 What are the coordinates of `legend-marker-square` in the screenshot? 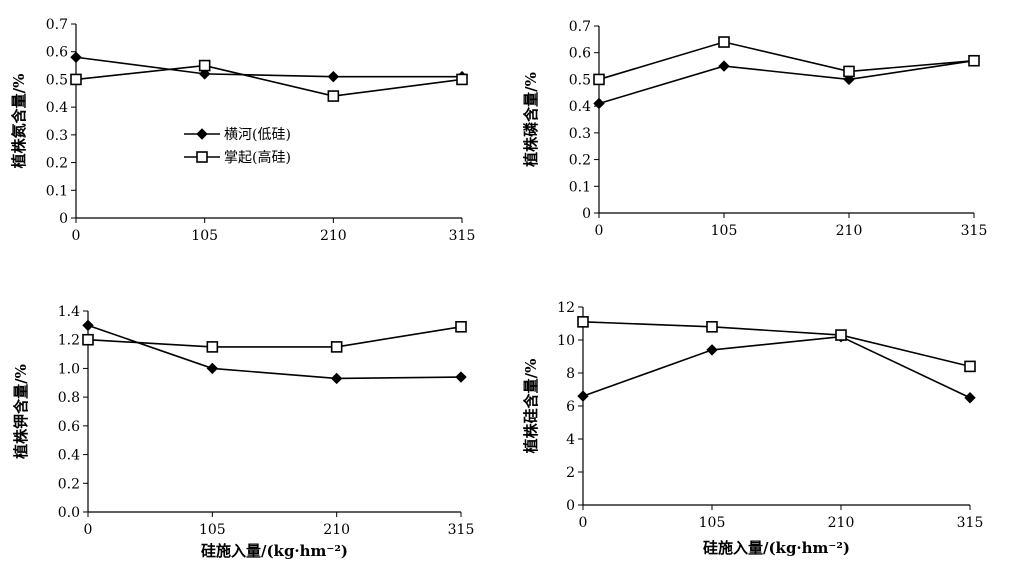 It's located at (202, 157).